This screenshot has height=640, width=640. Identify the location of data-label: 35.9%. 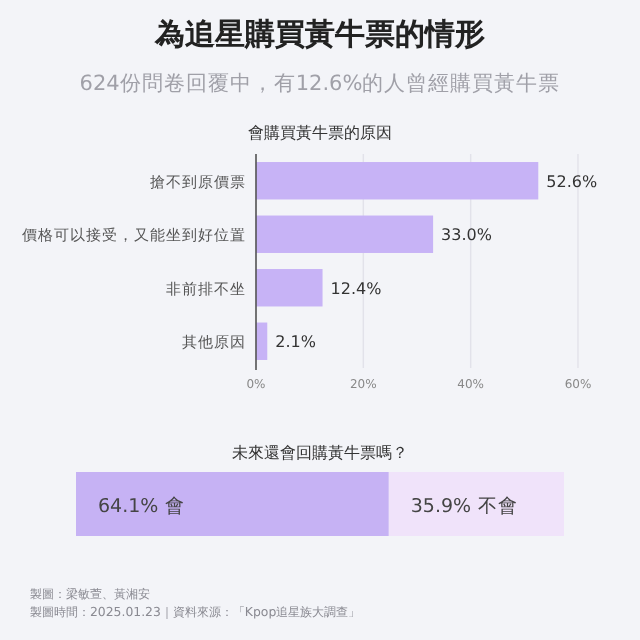
(441, 507).